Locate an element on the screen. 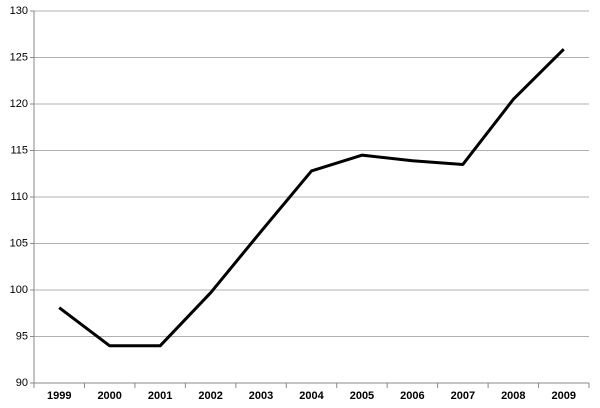 This screenshot has width=600, height=408. x-tick-label: 2004 is located at coordinates (311, 396).